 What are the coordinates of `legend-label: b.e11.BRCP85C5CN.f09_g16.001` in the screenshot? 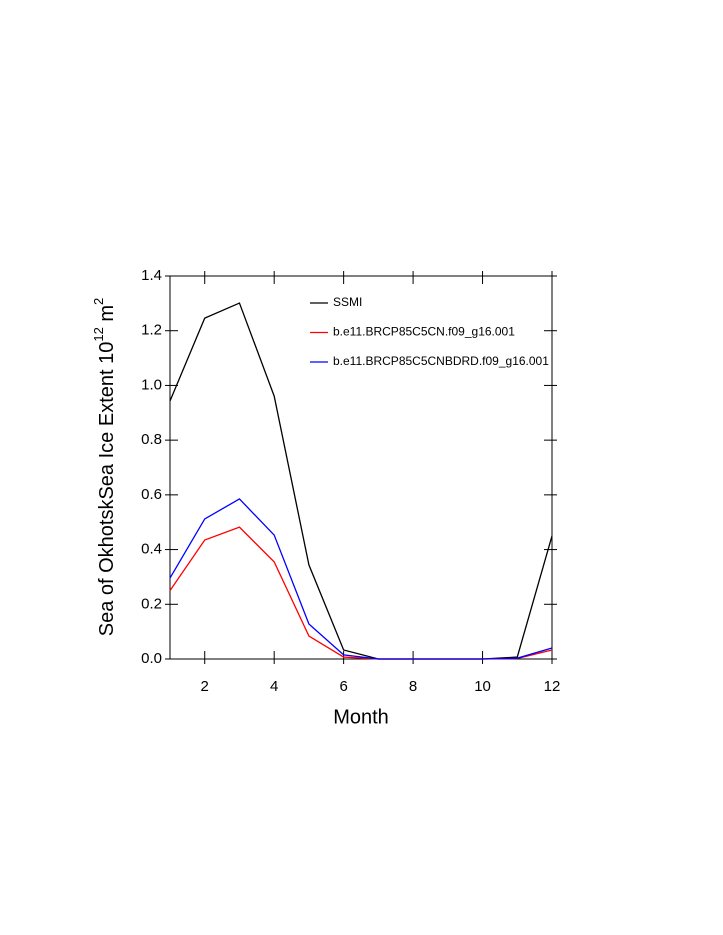 It's located at (424, 332).